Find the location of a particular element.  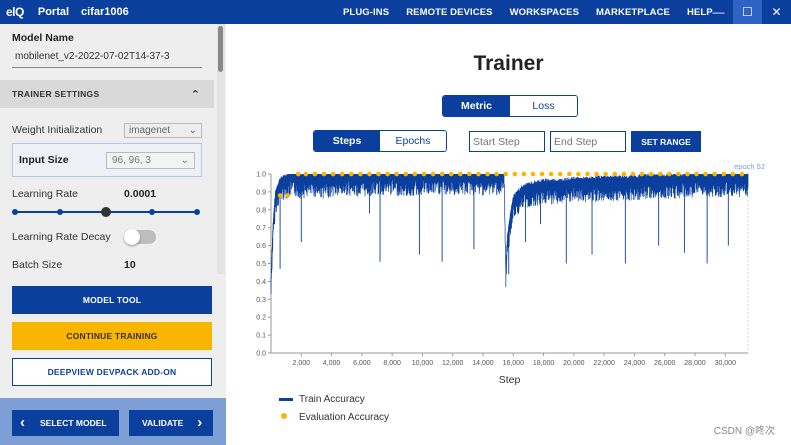

legend-label-eval: Evaluation Accuracy is located at coordinates (344, 417).